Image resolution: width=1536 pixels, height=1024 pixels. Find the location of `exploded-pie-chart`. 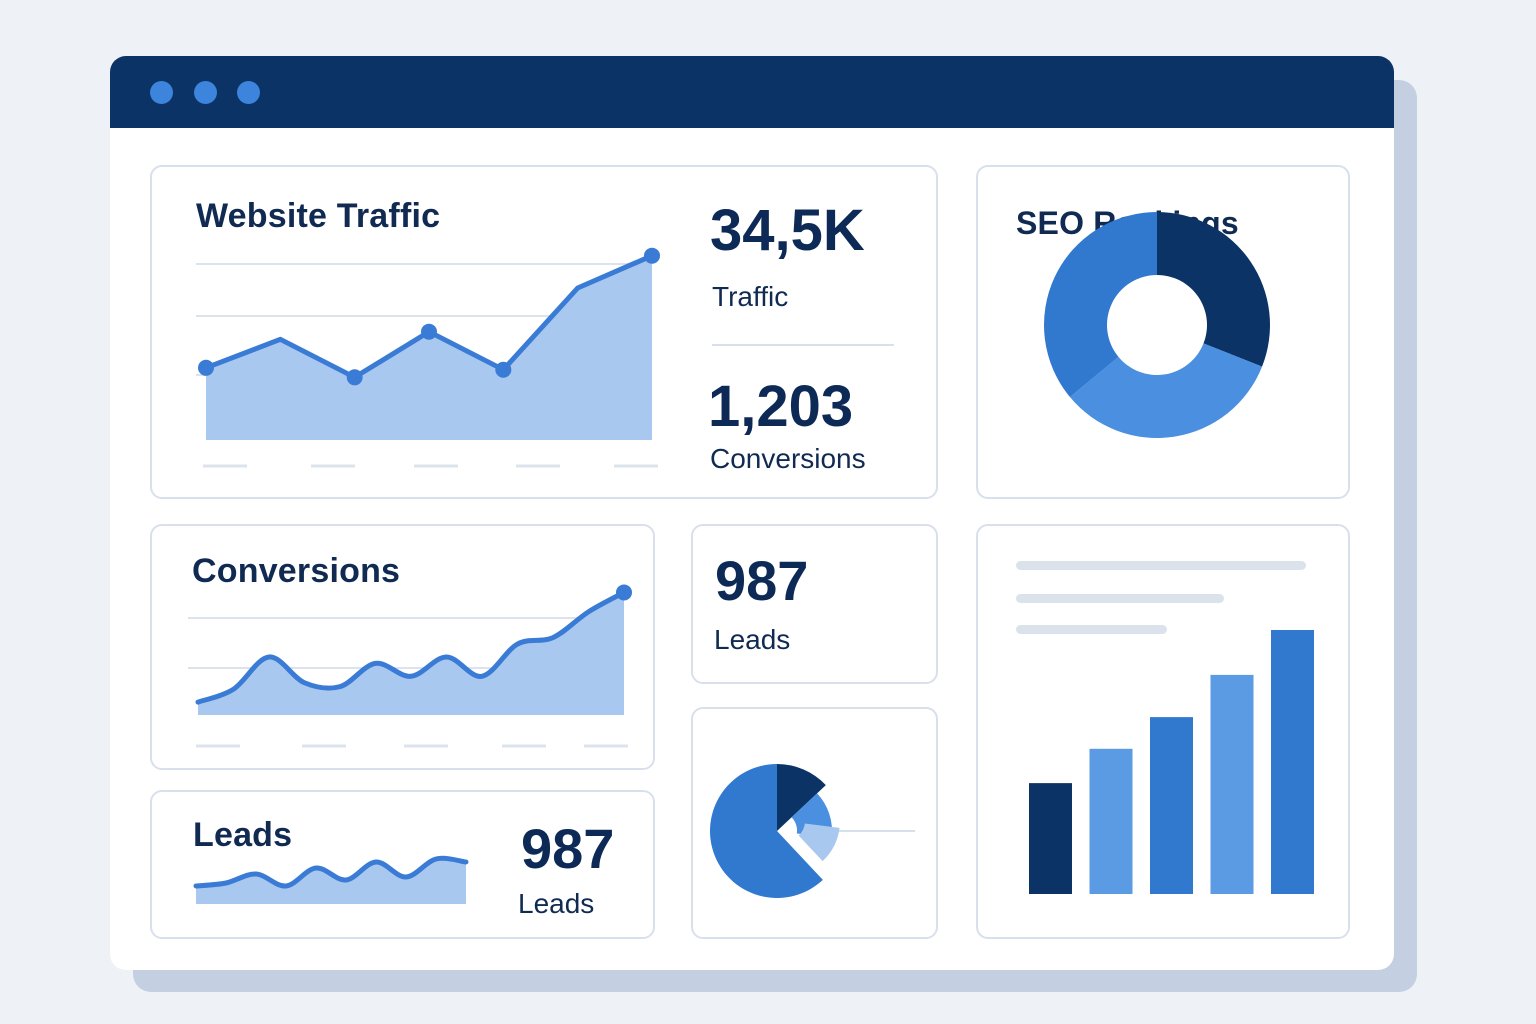

exploded-pie-chart is located at coordinates (812, 831).